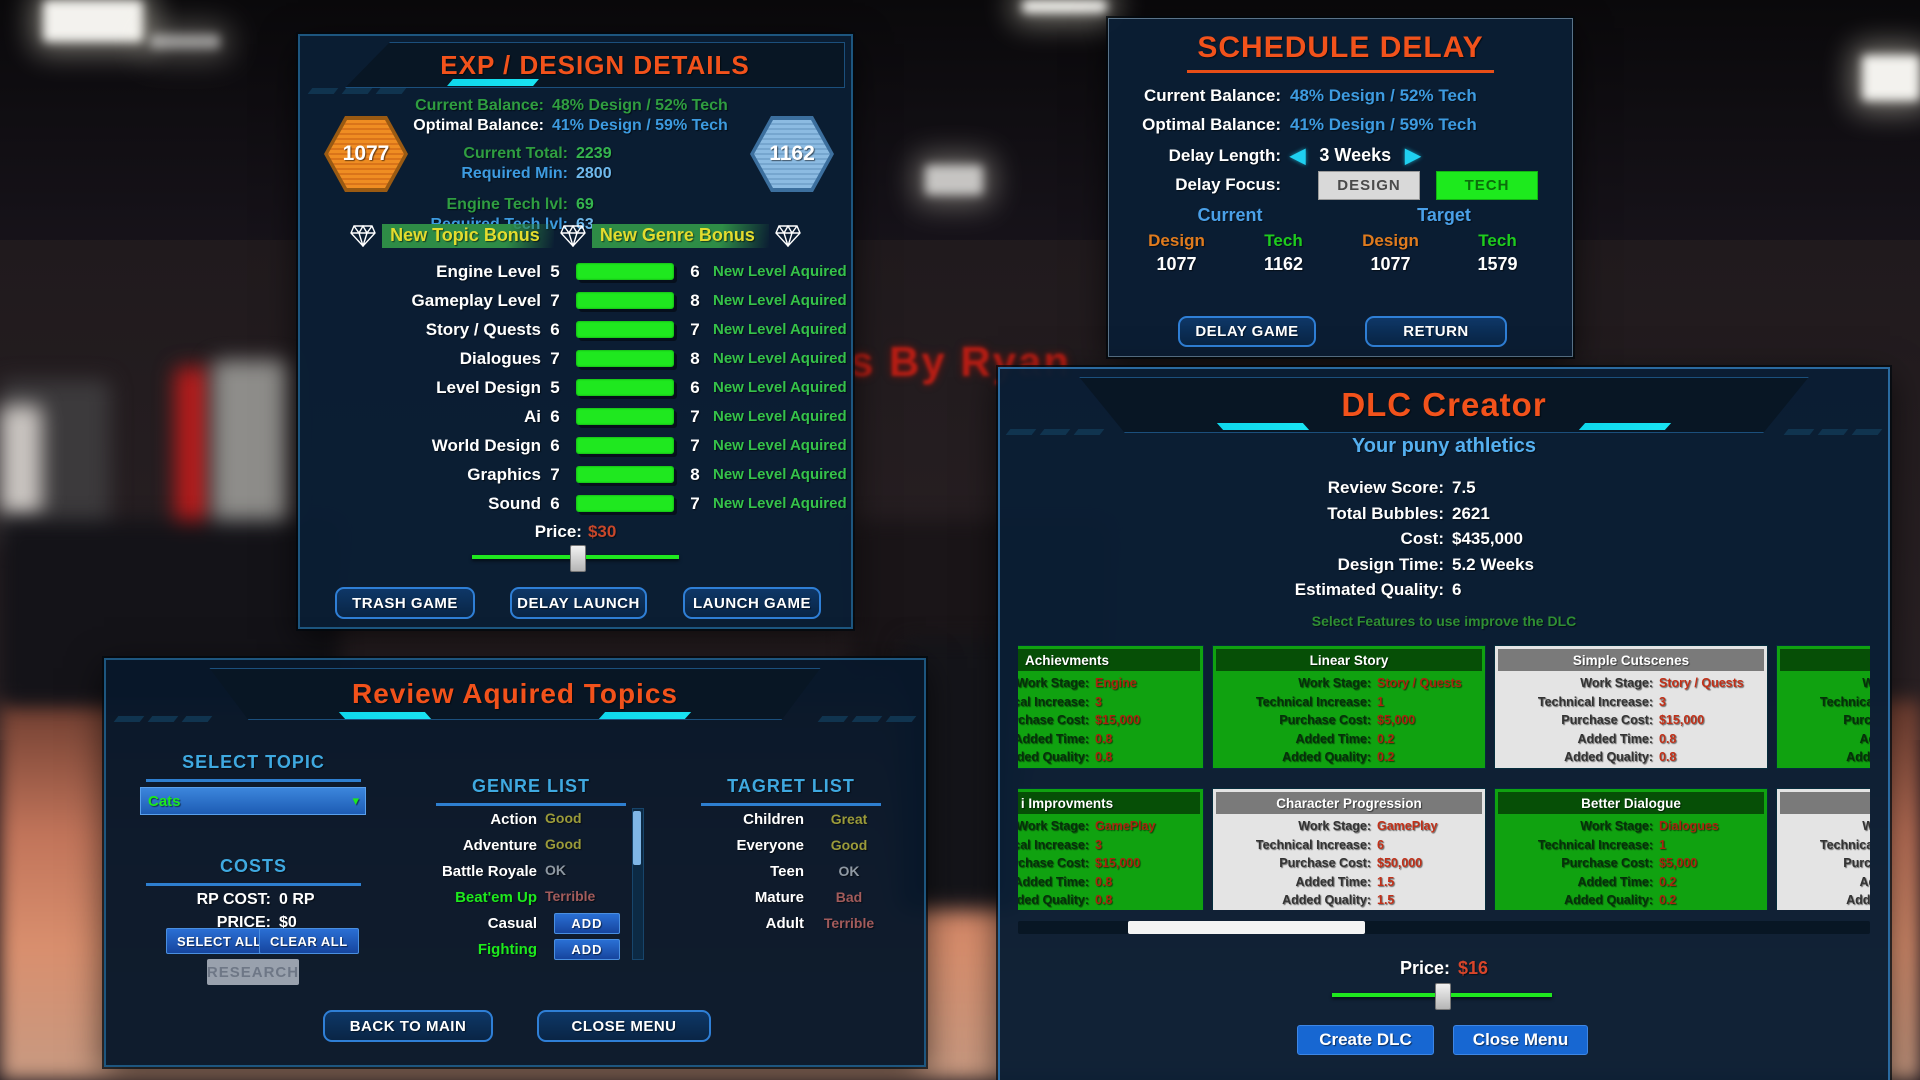 The height and width of the screenshot is (1080, 1920). Describe the element at coordinates (1497, 240) in the screenshot. I see `target-tech-label: Tech` at that location.